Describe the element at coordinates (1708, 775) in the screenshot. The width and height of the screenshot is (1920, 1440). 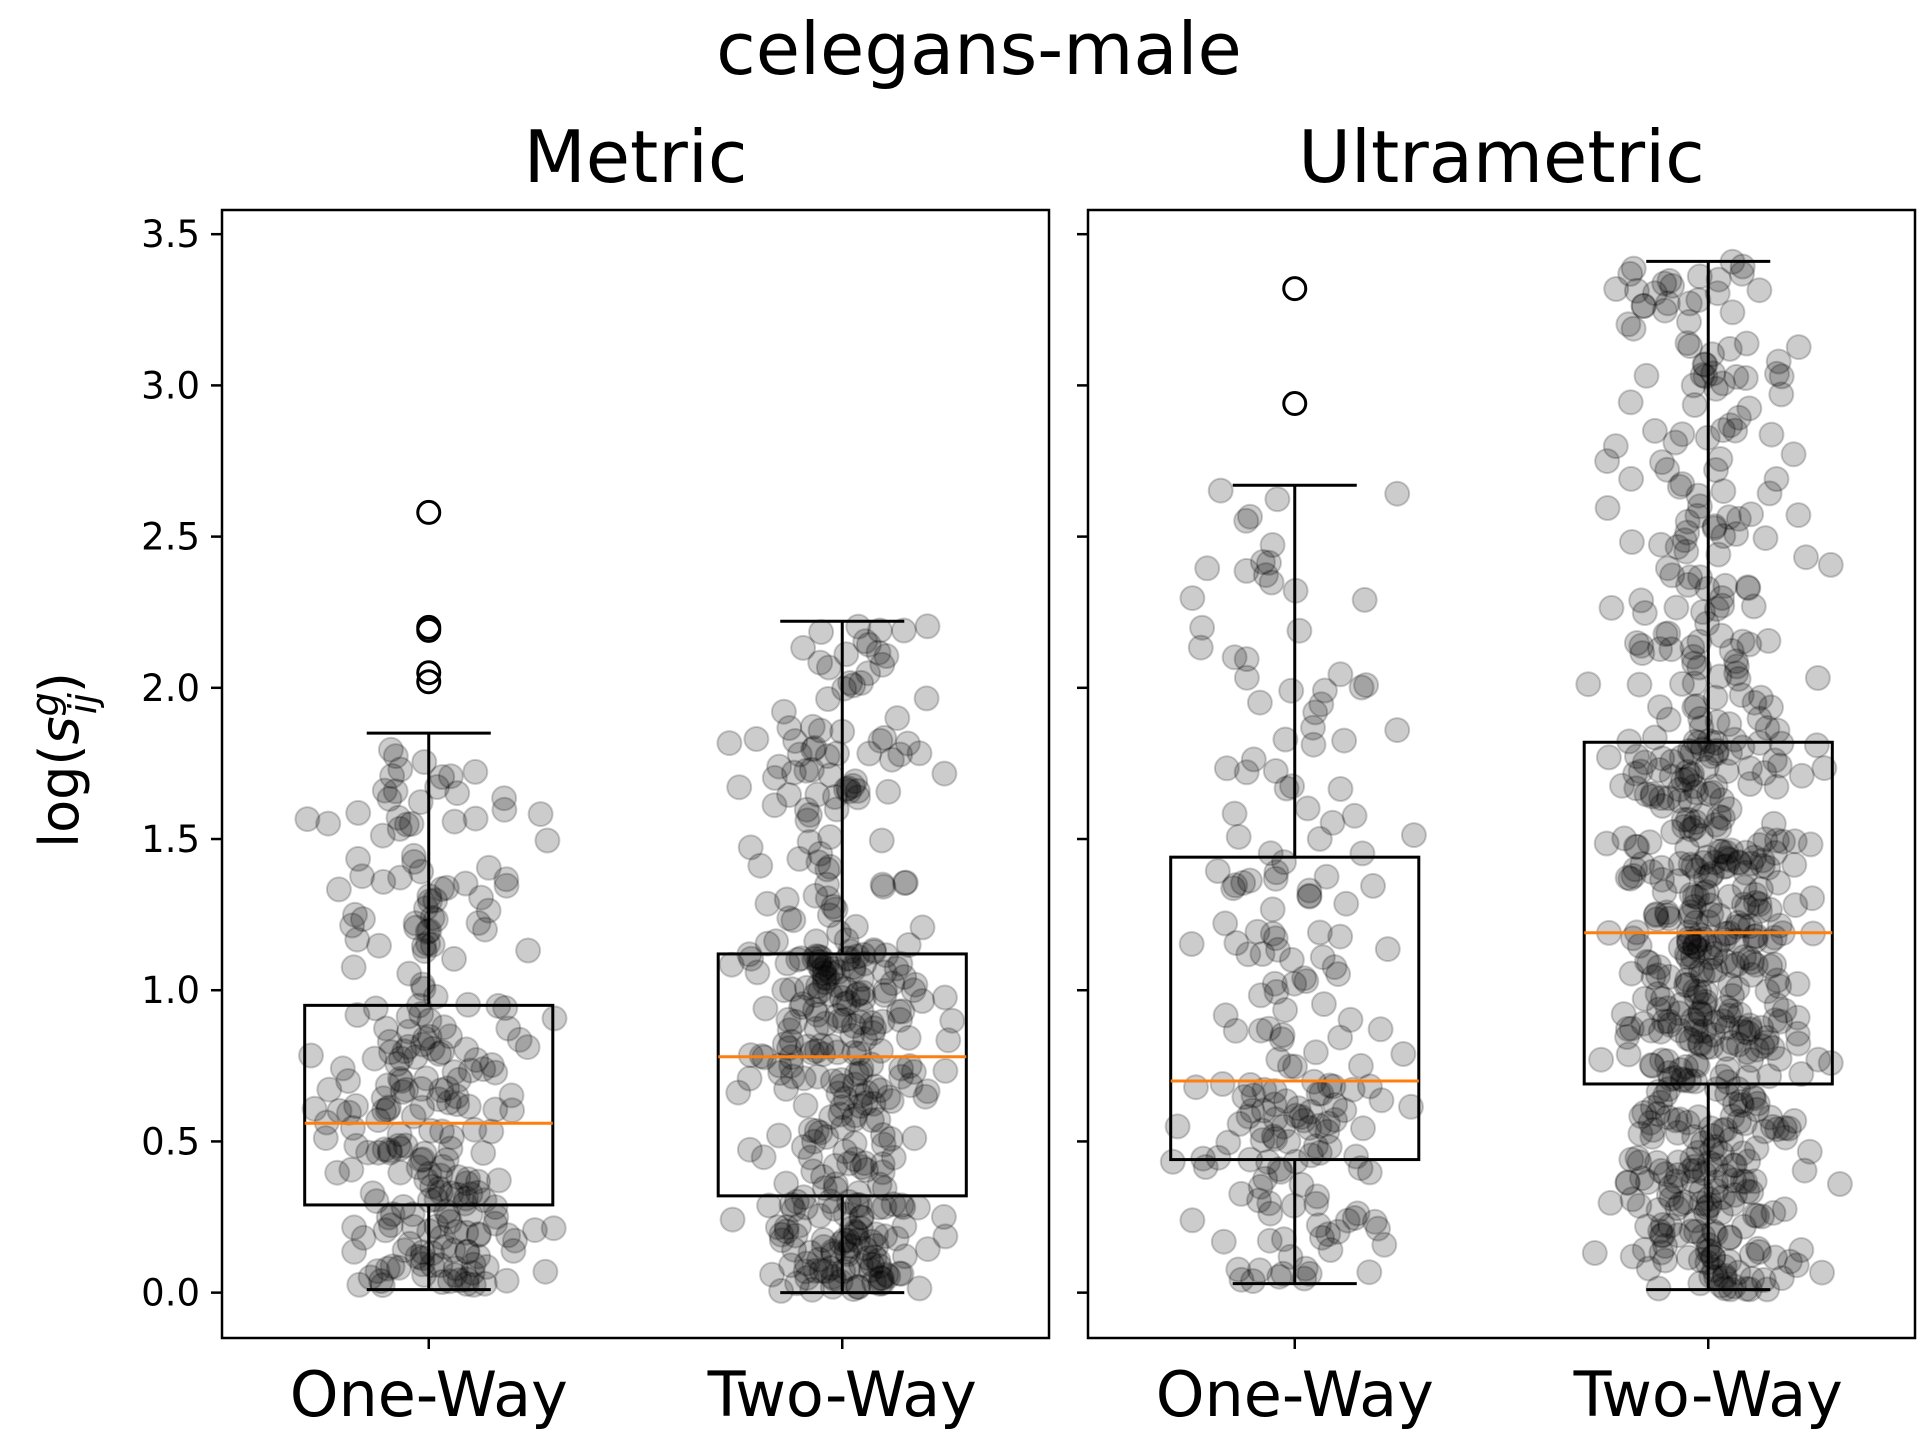
I see `box-two-way` at that location.